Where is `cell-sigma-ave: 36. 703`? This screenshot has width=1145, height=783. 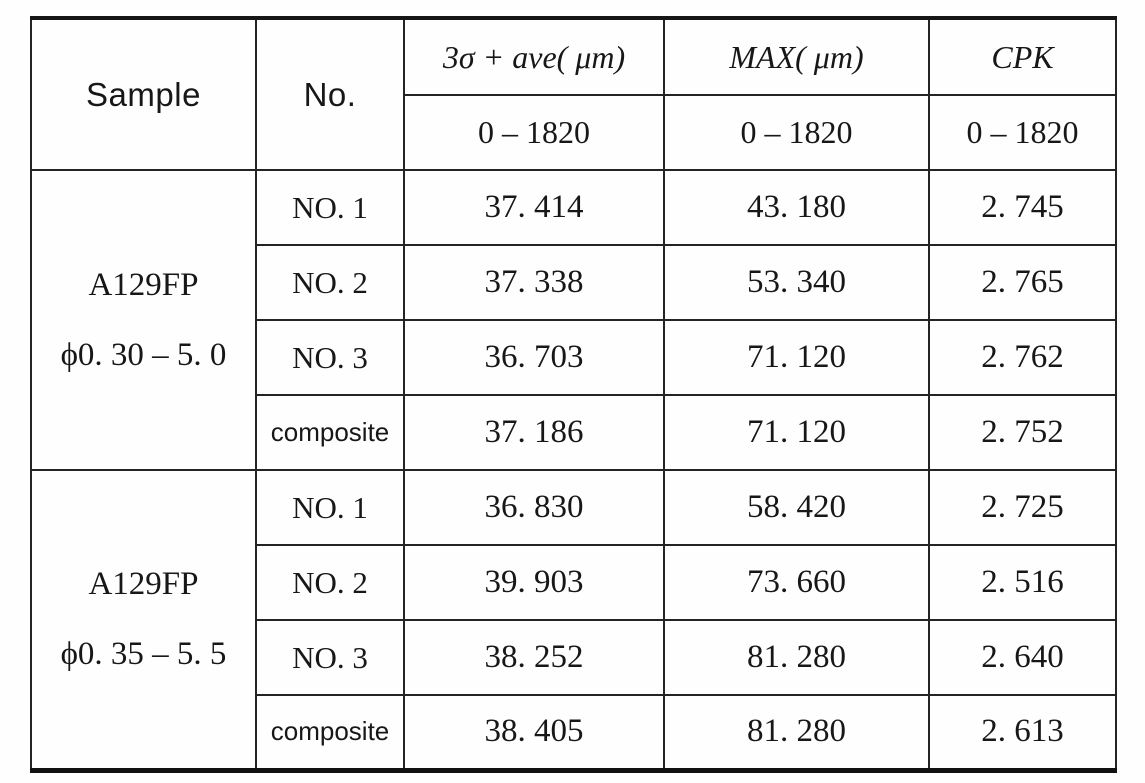
cell-sigma-ave: 36. 703 is located at coordinates (534, 357).